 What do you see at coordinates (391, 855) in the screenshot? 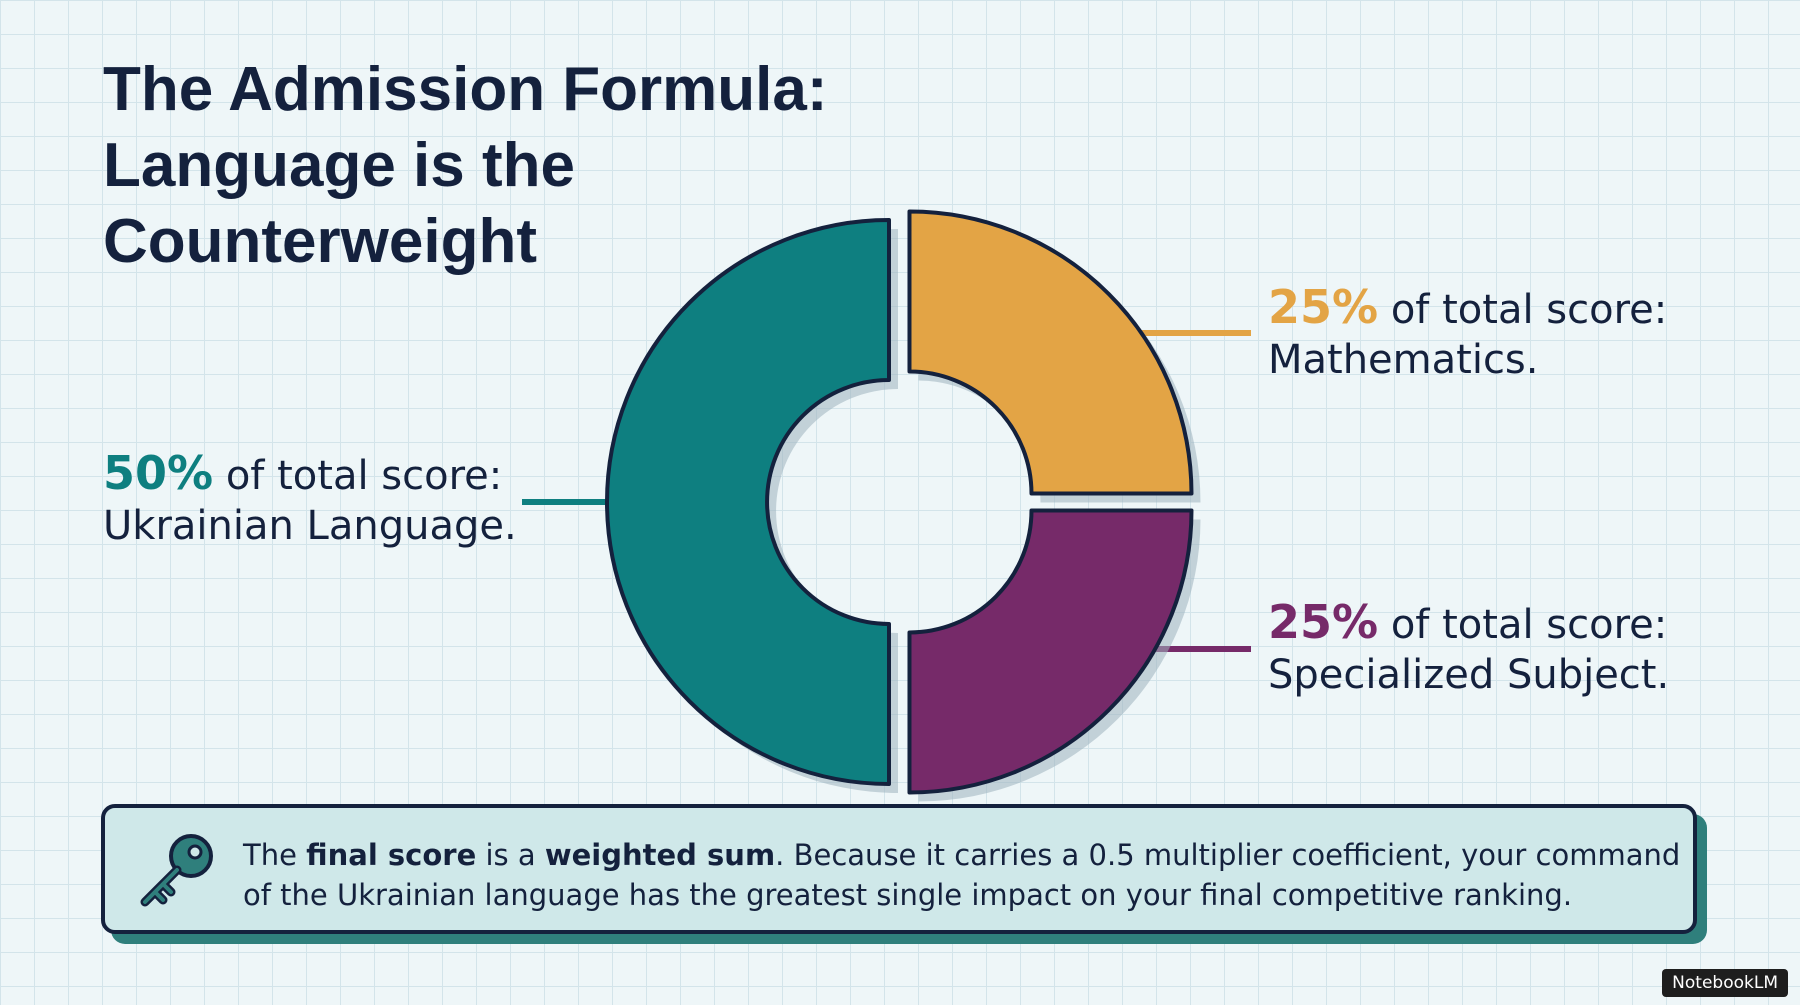
I see `bold-text: final score` at bounding box center [391, 855].